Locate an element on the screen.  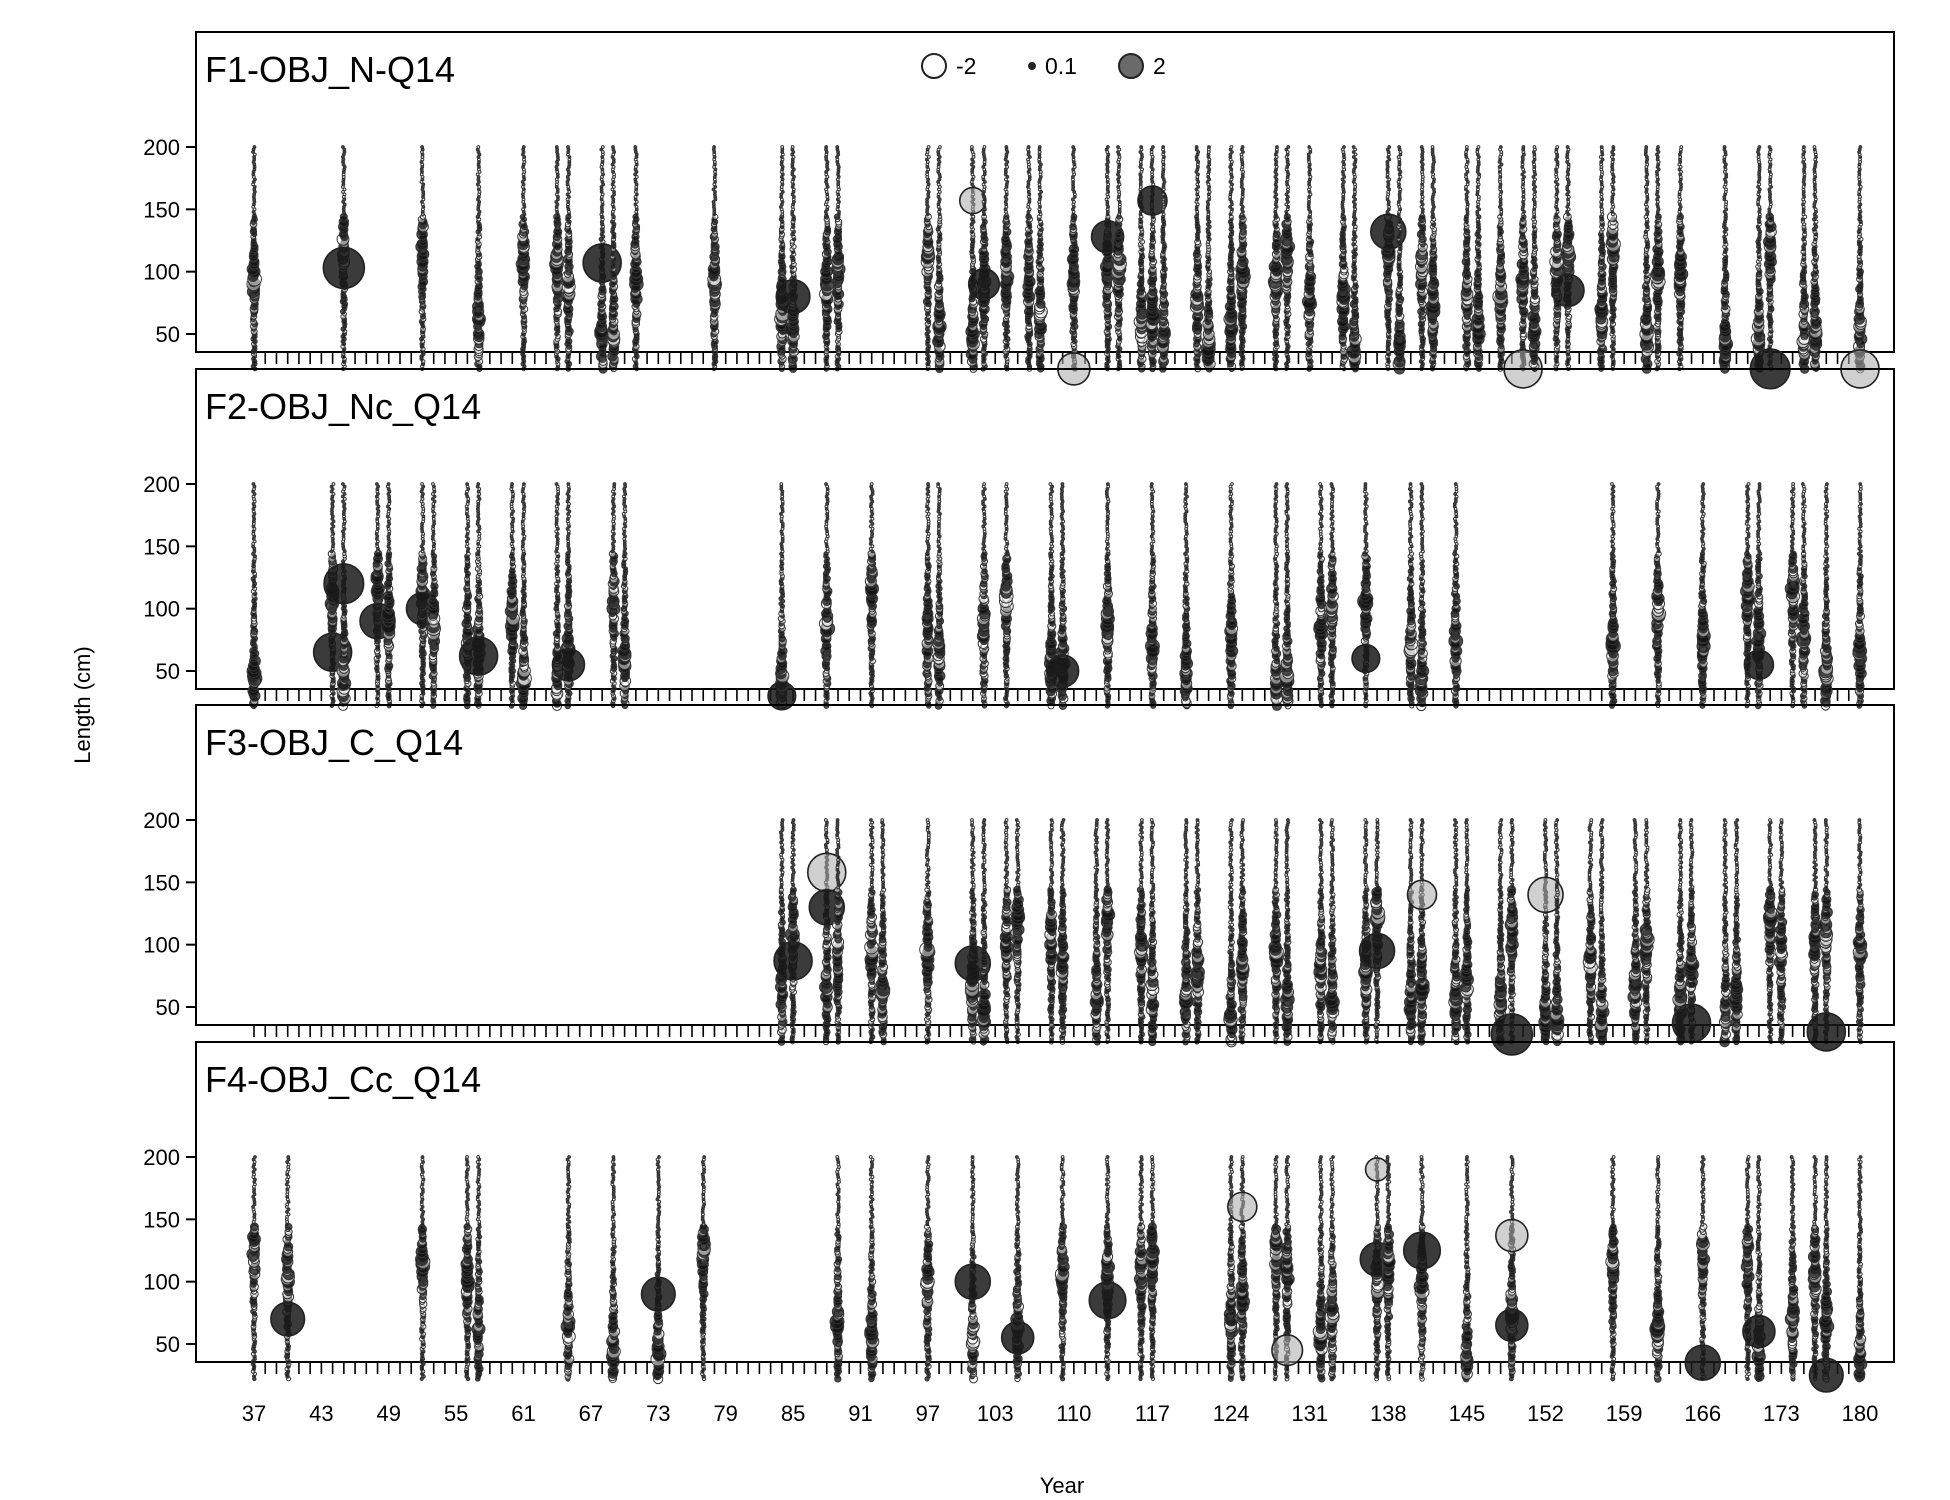
y-tick-label: 200 is located at coordinates (161, 147).